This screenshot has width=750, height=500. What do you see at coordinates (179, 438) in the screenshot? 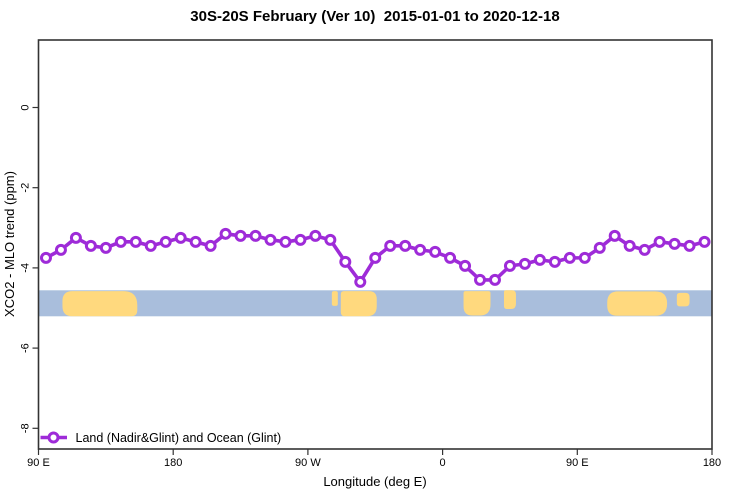
I see `legend-label: Land (Nadir&Glint) and Ocean (Glint)` at bounding box center [179, 438].